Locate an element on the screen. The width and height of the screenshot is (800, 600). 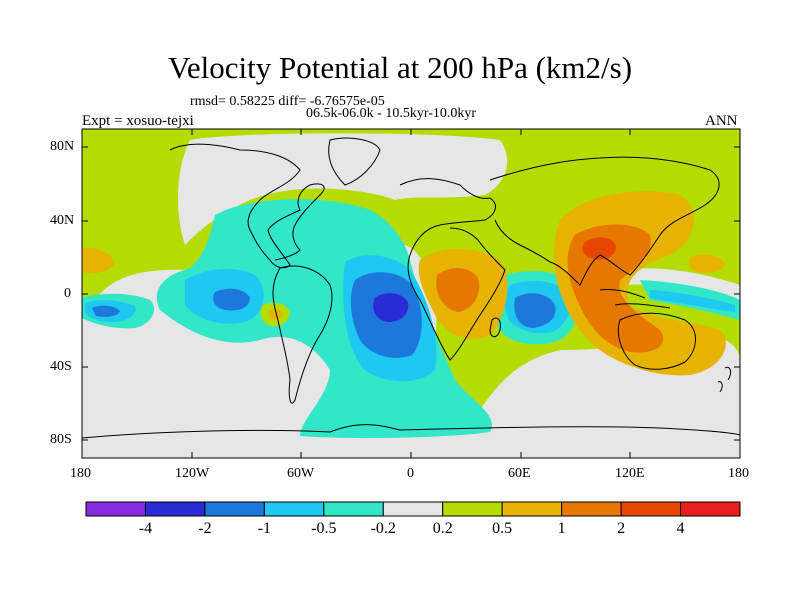
period-subtitle: 06.5k-06.0k - 10.5kyr-10.0kyr is located at coordinates (391, 113).